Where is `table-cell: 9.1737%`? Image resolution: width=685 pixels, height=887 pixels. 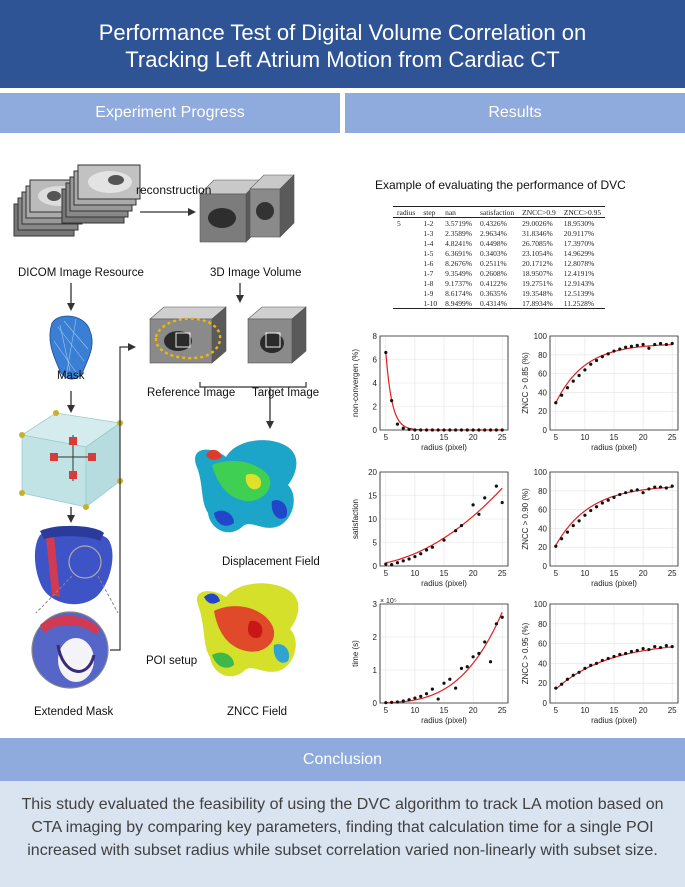 table-cell: 9.1737% is located at coordinates (458, 283).